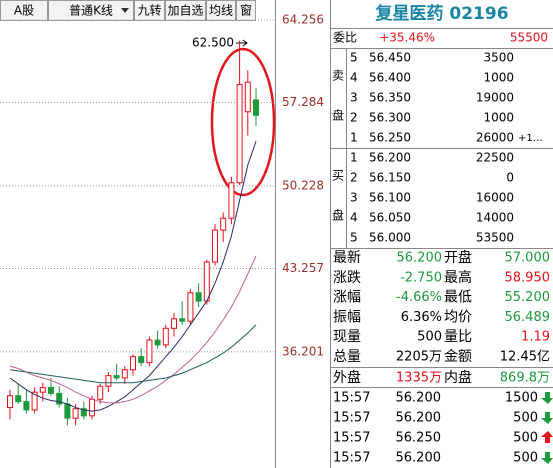 The image size is (553, 468). Describe the element at coordinates (535, 337) in the screenshot. I see `stat-value: 1.19` at that location.